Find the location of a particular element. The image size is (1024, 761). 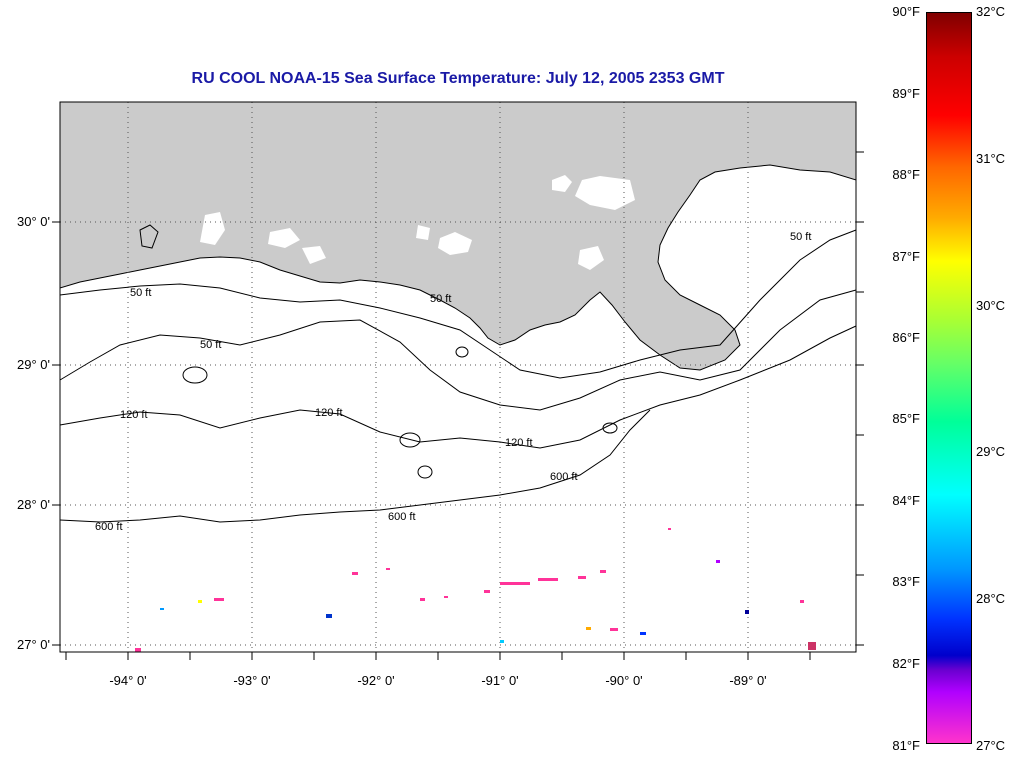

colorbar-f-label: 85°F is located at coordinates (906, 418).